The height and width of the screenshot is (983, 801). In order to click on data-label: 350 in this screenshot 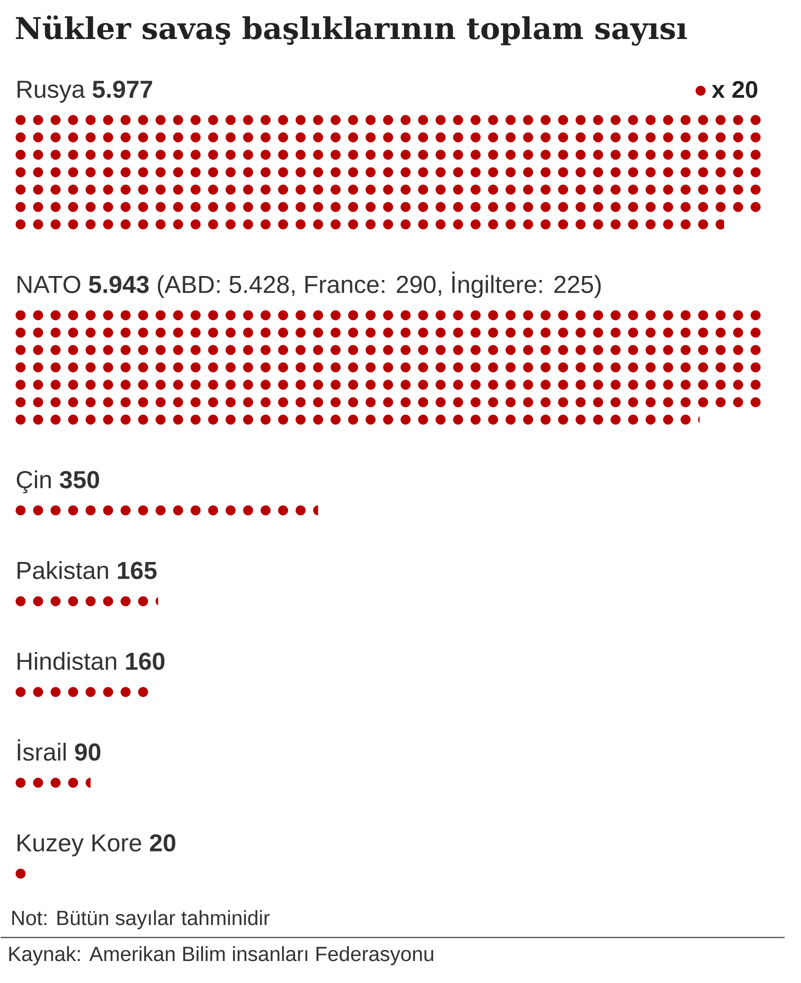, I will do `click(80, 479)`.